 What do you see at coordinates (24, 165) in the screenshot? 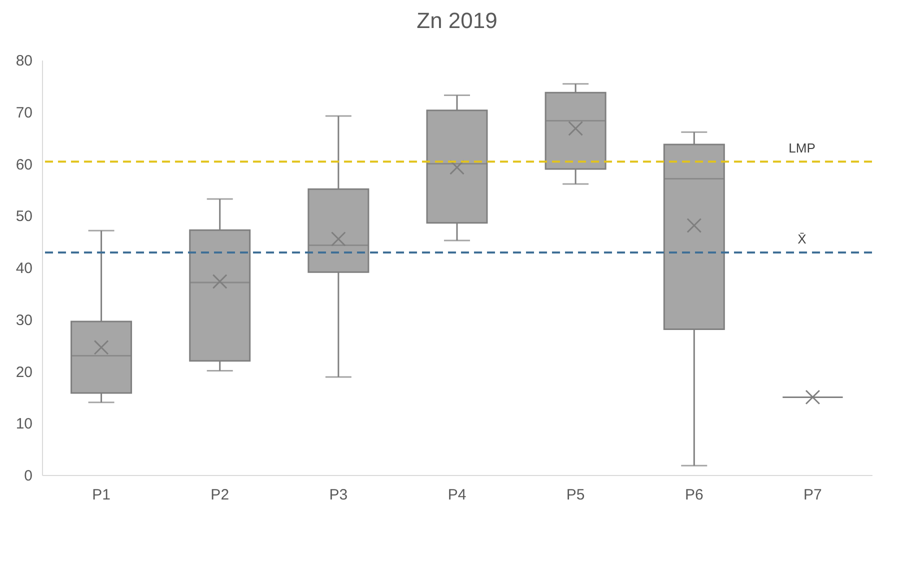
I see `y-tick-label: 60` at bounding box center [24, 165].